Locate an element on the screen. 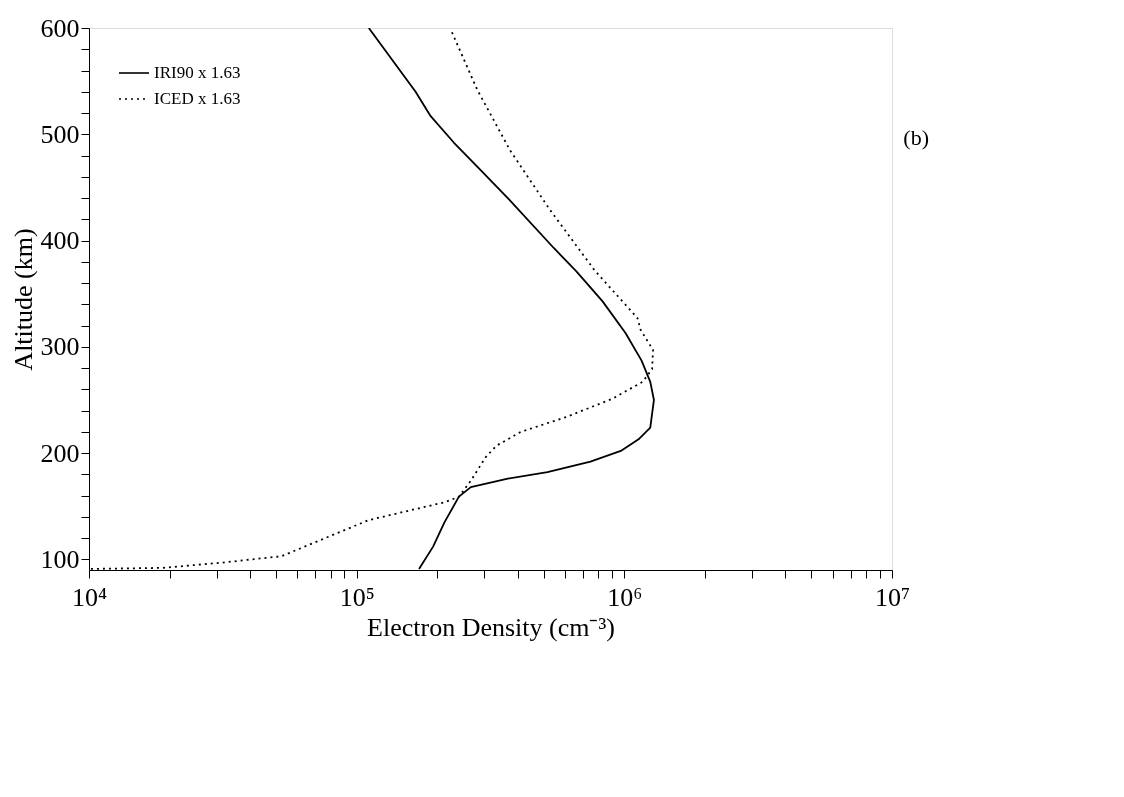 The height and width of the screenshot is (797, 1124). legend-label: IRI90 x 1.63 is located at coordinates (197, 72).